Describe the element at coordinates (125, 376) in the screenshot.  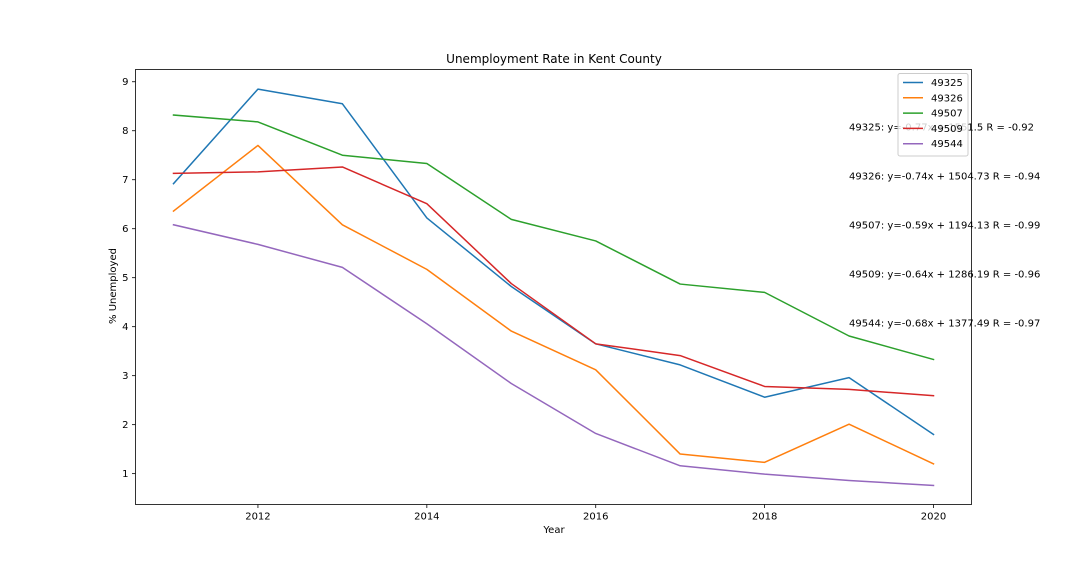
I see `y-tick-label: 3` at that location.